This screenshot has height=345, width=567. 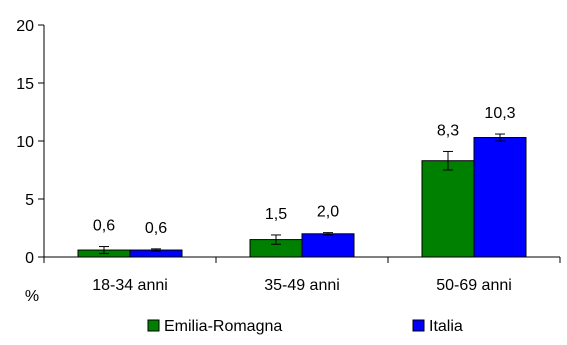 What do you see at coordinates (130, 285) in the screenshot?
I see `x-category-label: 18-34 anni` at bounding box center [130, 285].